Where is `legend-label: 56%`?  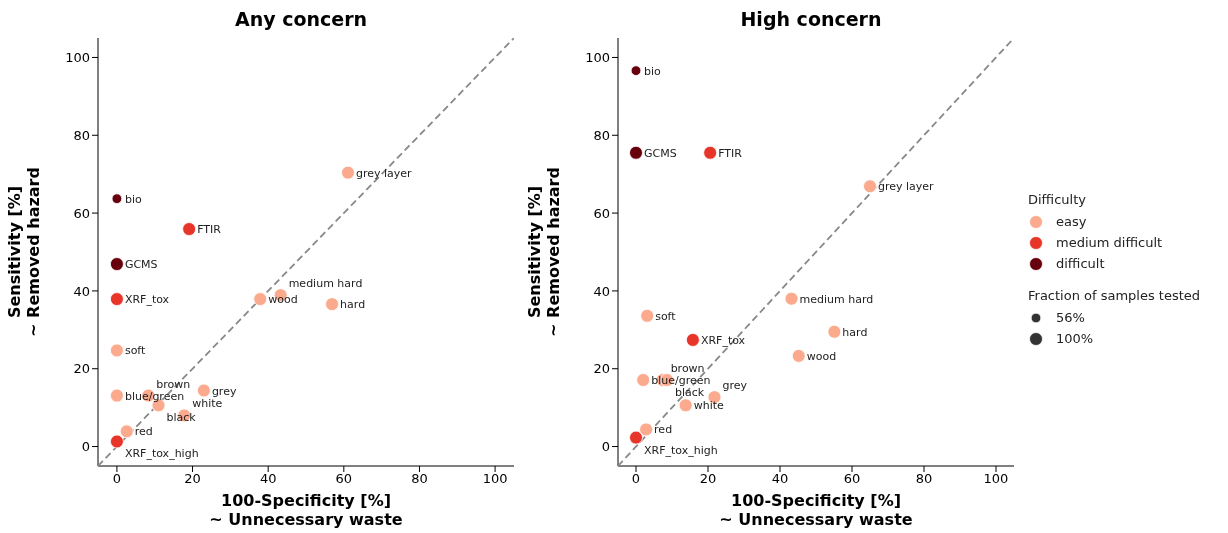
legend-label: 56% is located at coordinates (1070, 317).